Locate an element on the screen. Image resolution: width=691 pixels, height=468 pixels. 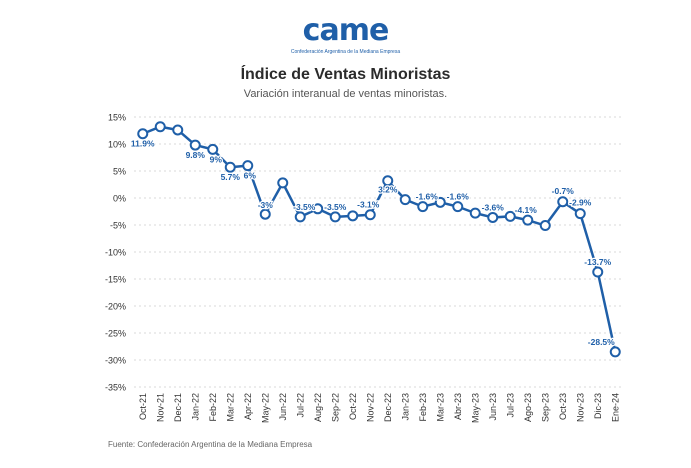
x-tick-label: Nov-22 is located at coordinates (370, 407).